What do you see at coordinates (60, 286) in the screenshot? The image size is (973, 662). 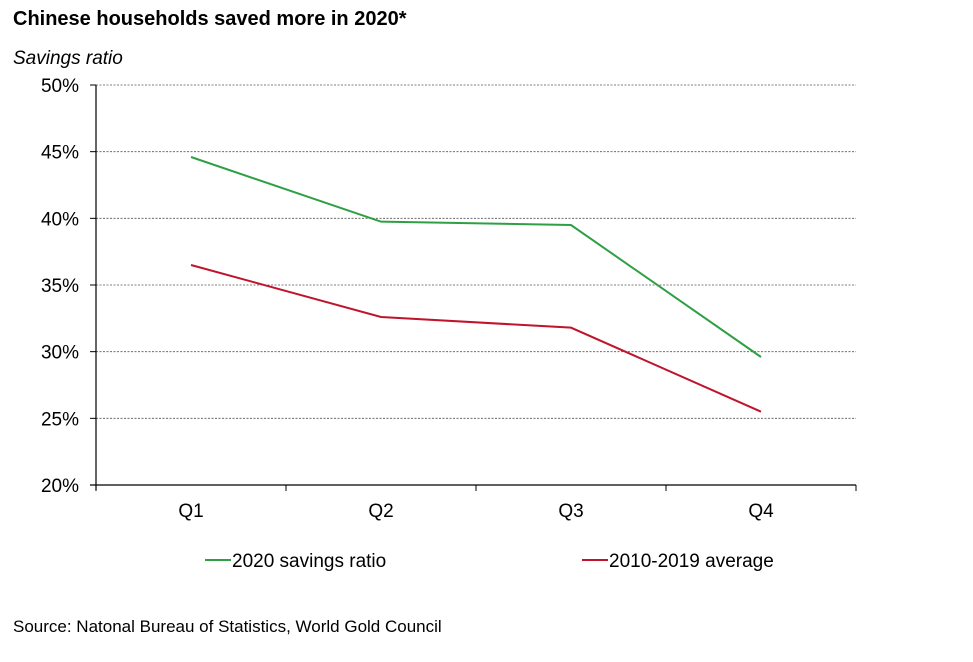 I see `y-tick-label: 35%` at bounding box center [60, 286].